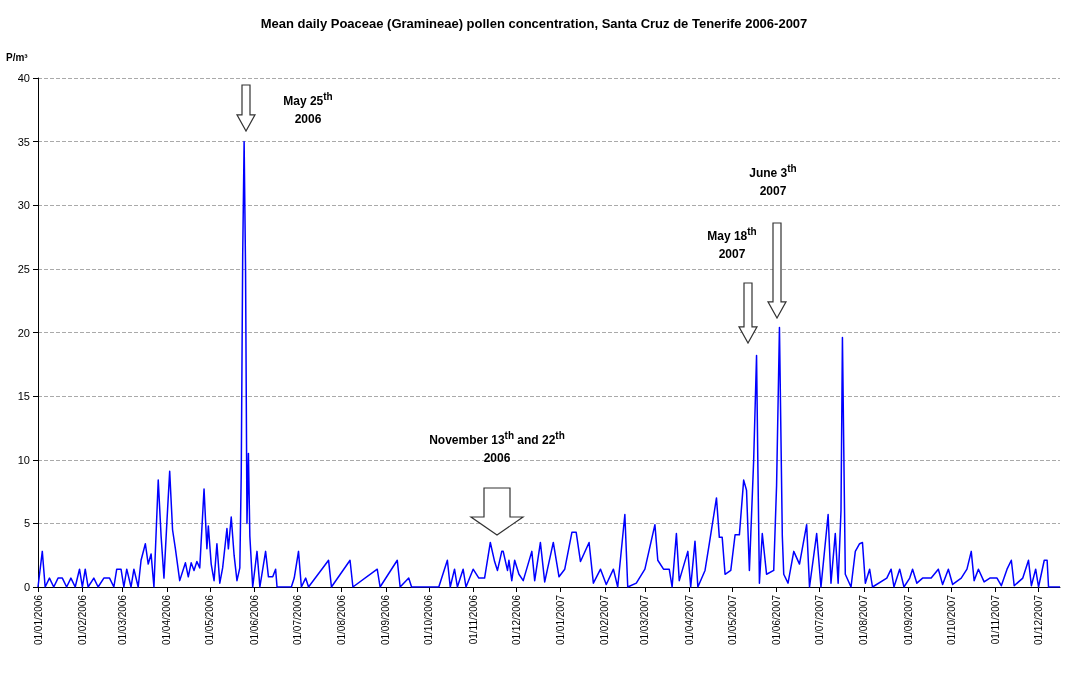 The height and width of the screenshot is (680, 1068). What do you see at coordinates (122, 620) in the screenshot?
I see `x-tick-label: 01/03/2006` at bounding box center [122, 620].